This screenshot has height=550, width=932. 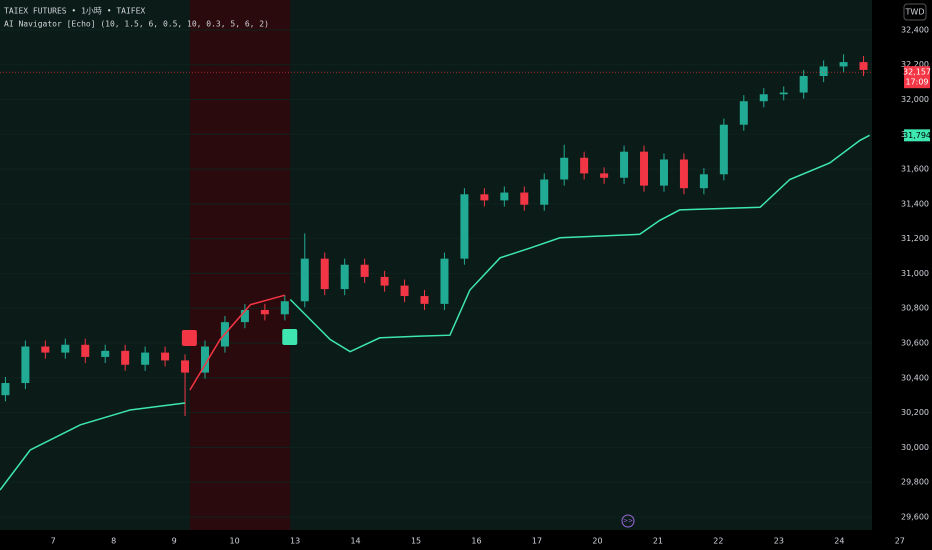 What do you see at coordinates (915, 64) in the screenshot?
I see `y-tick-label: 32,200` at bounding box center [915, 64].